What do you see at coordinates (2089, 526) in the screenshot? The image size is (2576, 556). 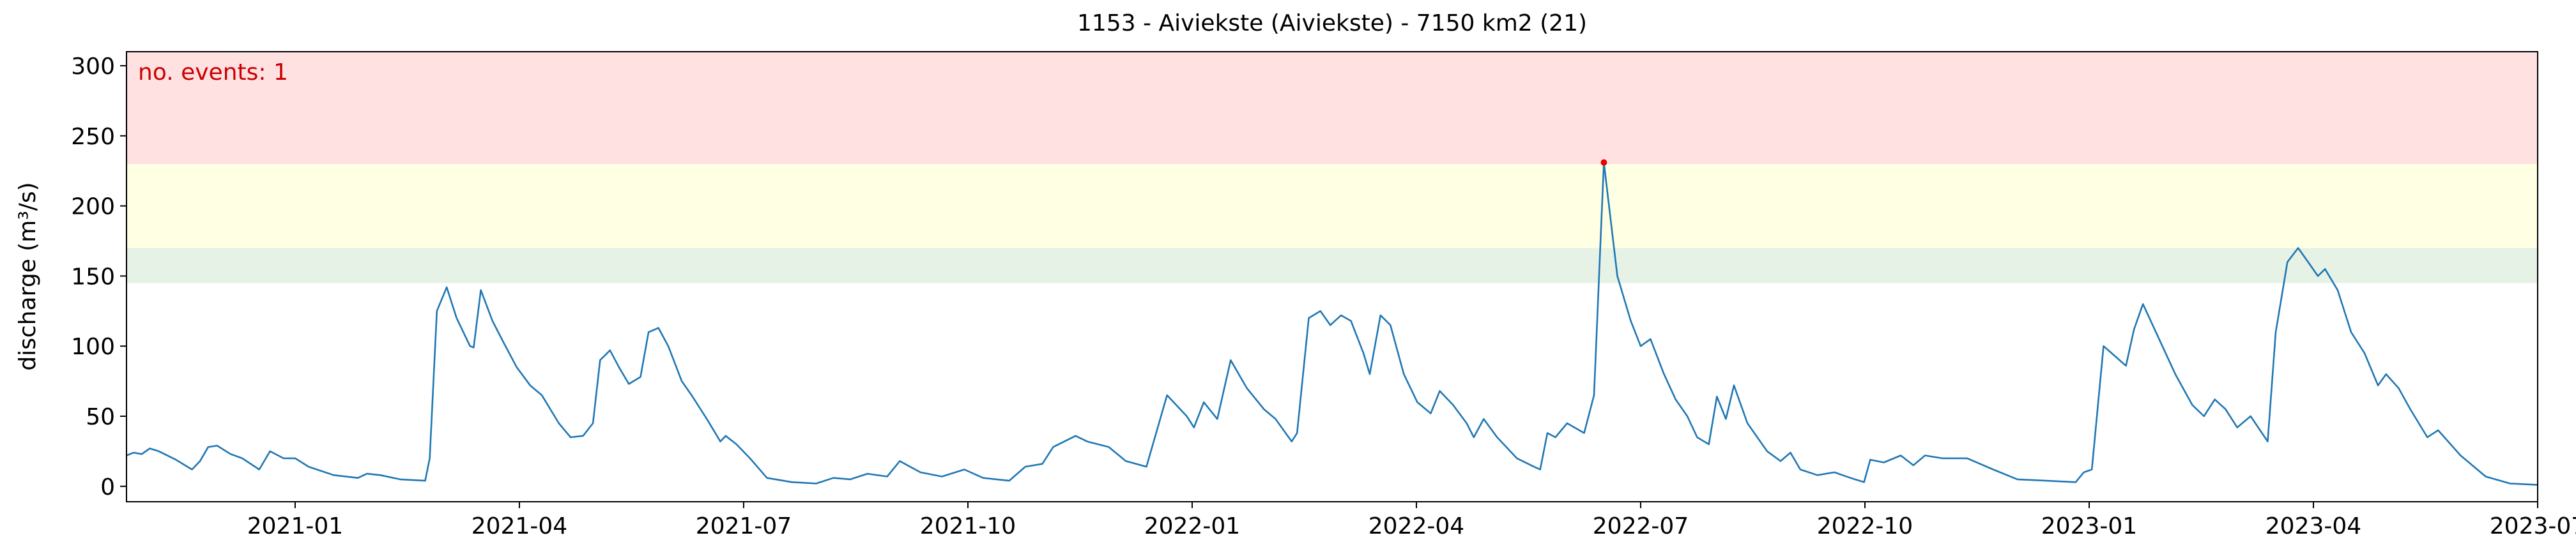 I see `x-tick-label: 2023-01` at bounding box center [2089, 526].